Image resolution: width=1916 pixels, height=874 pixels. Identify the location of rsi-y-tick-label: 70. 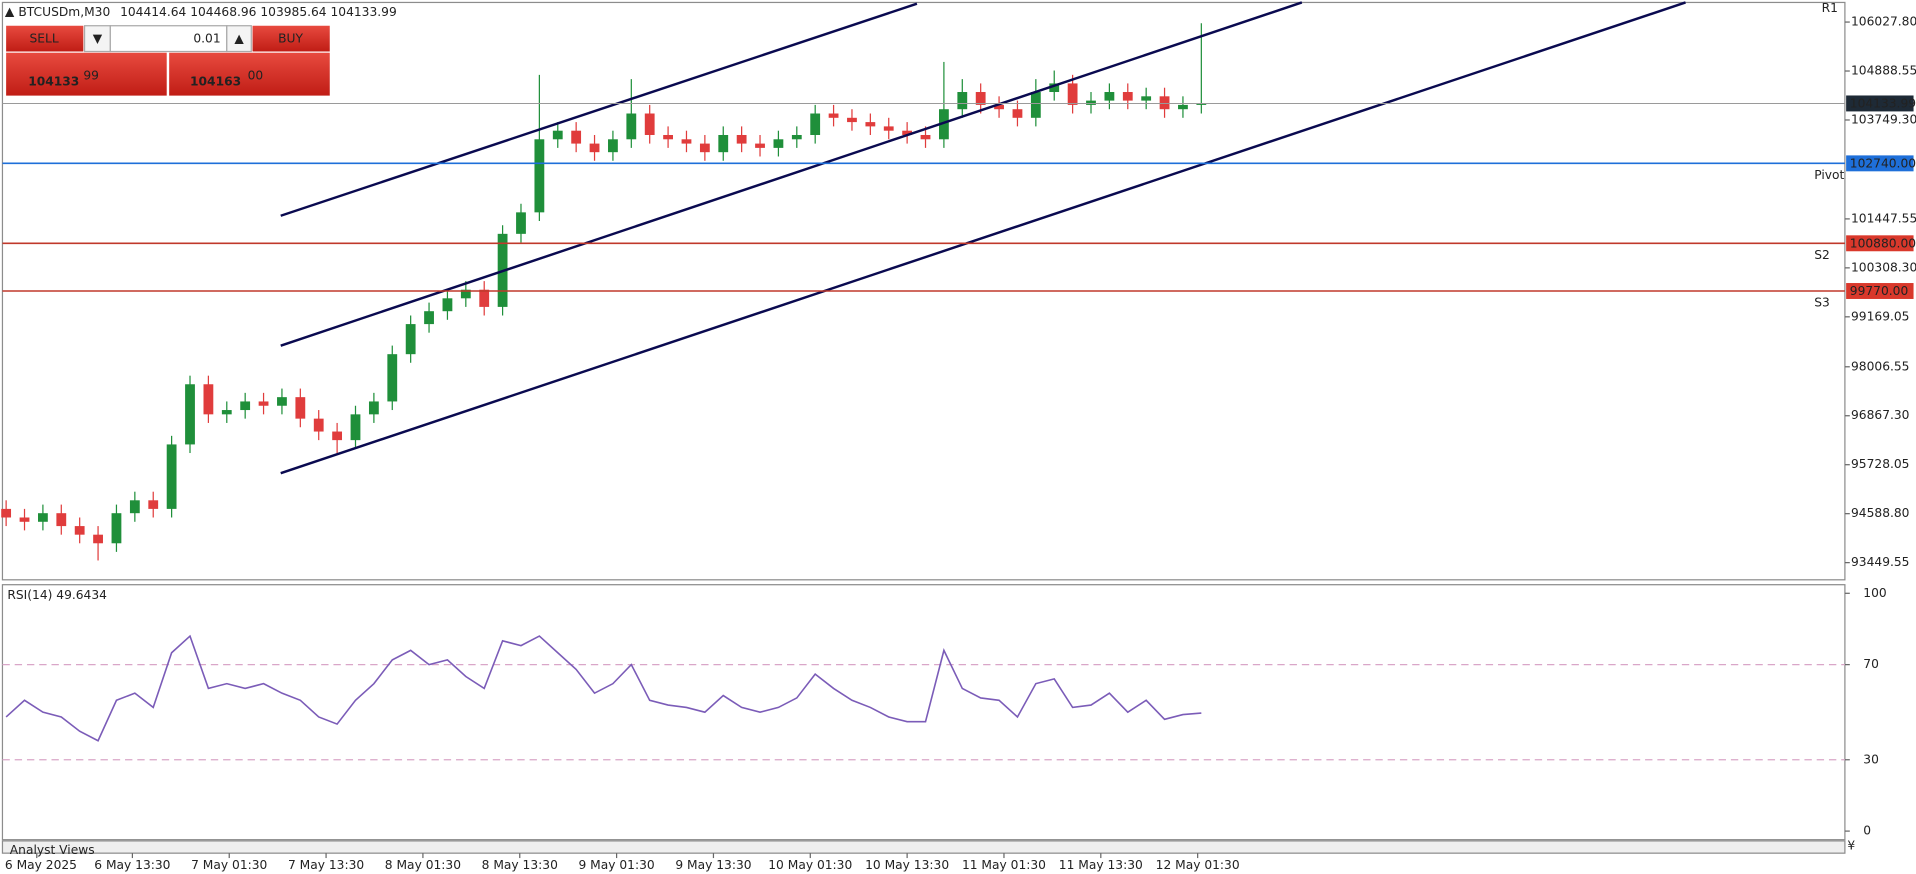
(1871, 664).